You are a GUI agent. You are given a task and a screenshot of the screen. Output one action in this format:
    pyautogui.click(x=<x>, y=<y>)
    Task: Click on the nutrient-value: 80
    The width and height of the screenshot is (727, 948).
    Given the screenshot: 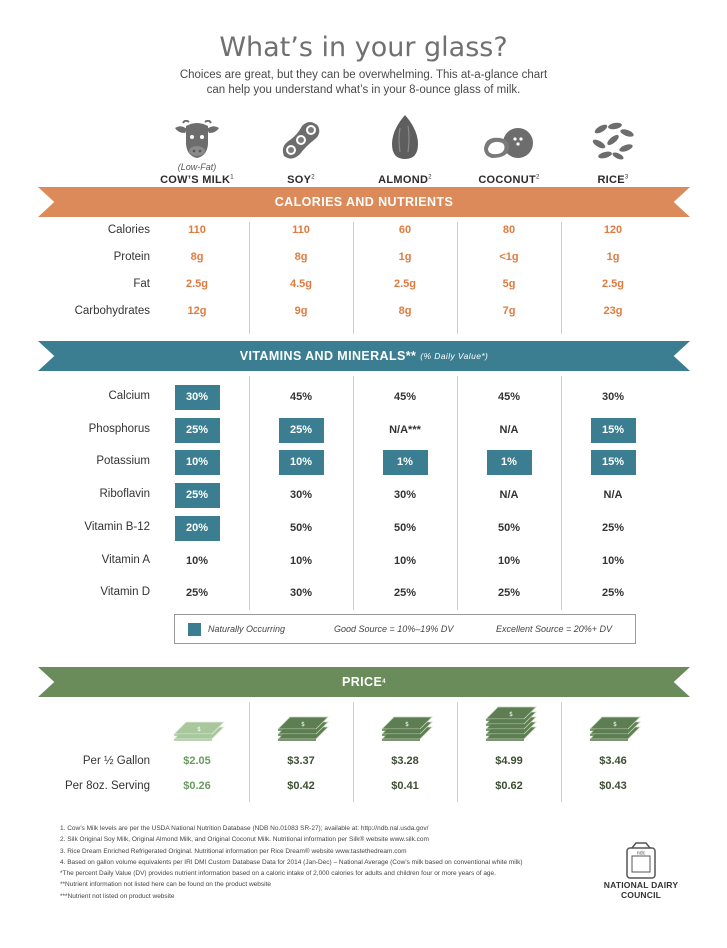 What is the action you would take?
    pyautogui.click(x=509, y=230)
    